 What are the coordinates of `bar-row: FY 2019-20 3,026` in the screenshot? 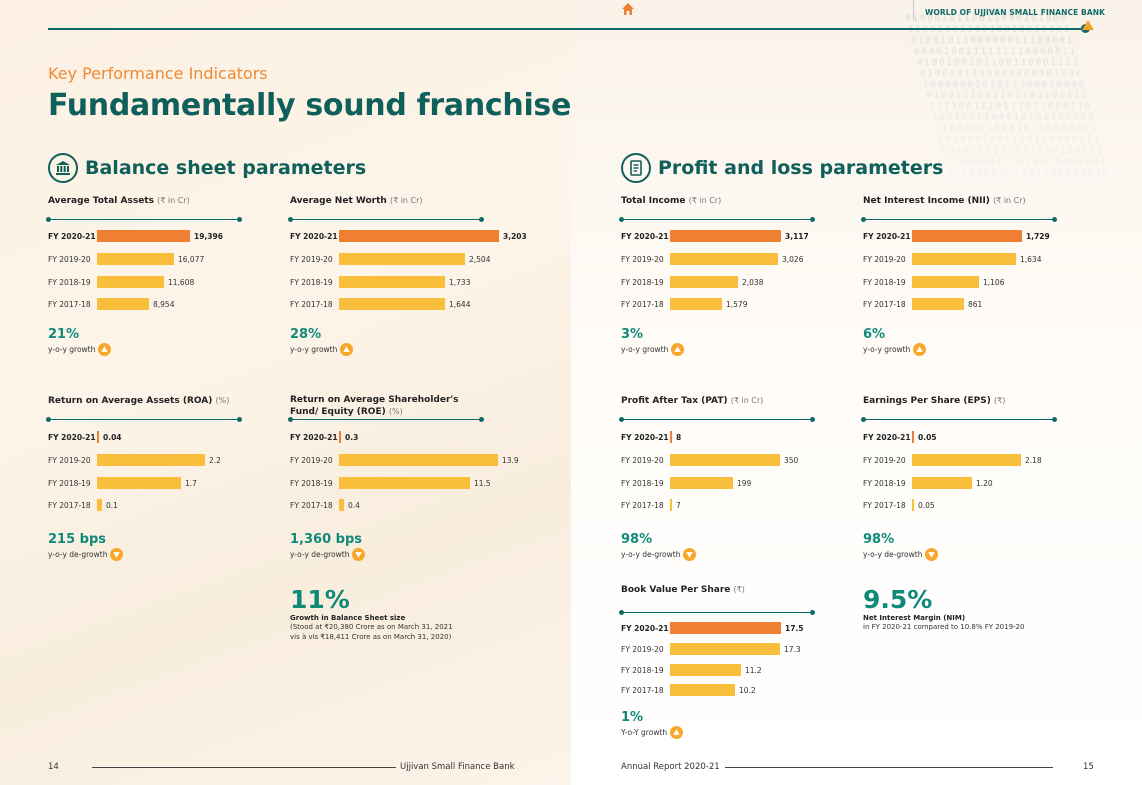 It's located at (712, 259).